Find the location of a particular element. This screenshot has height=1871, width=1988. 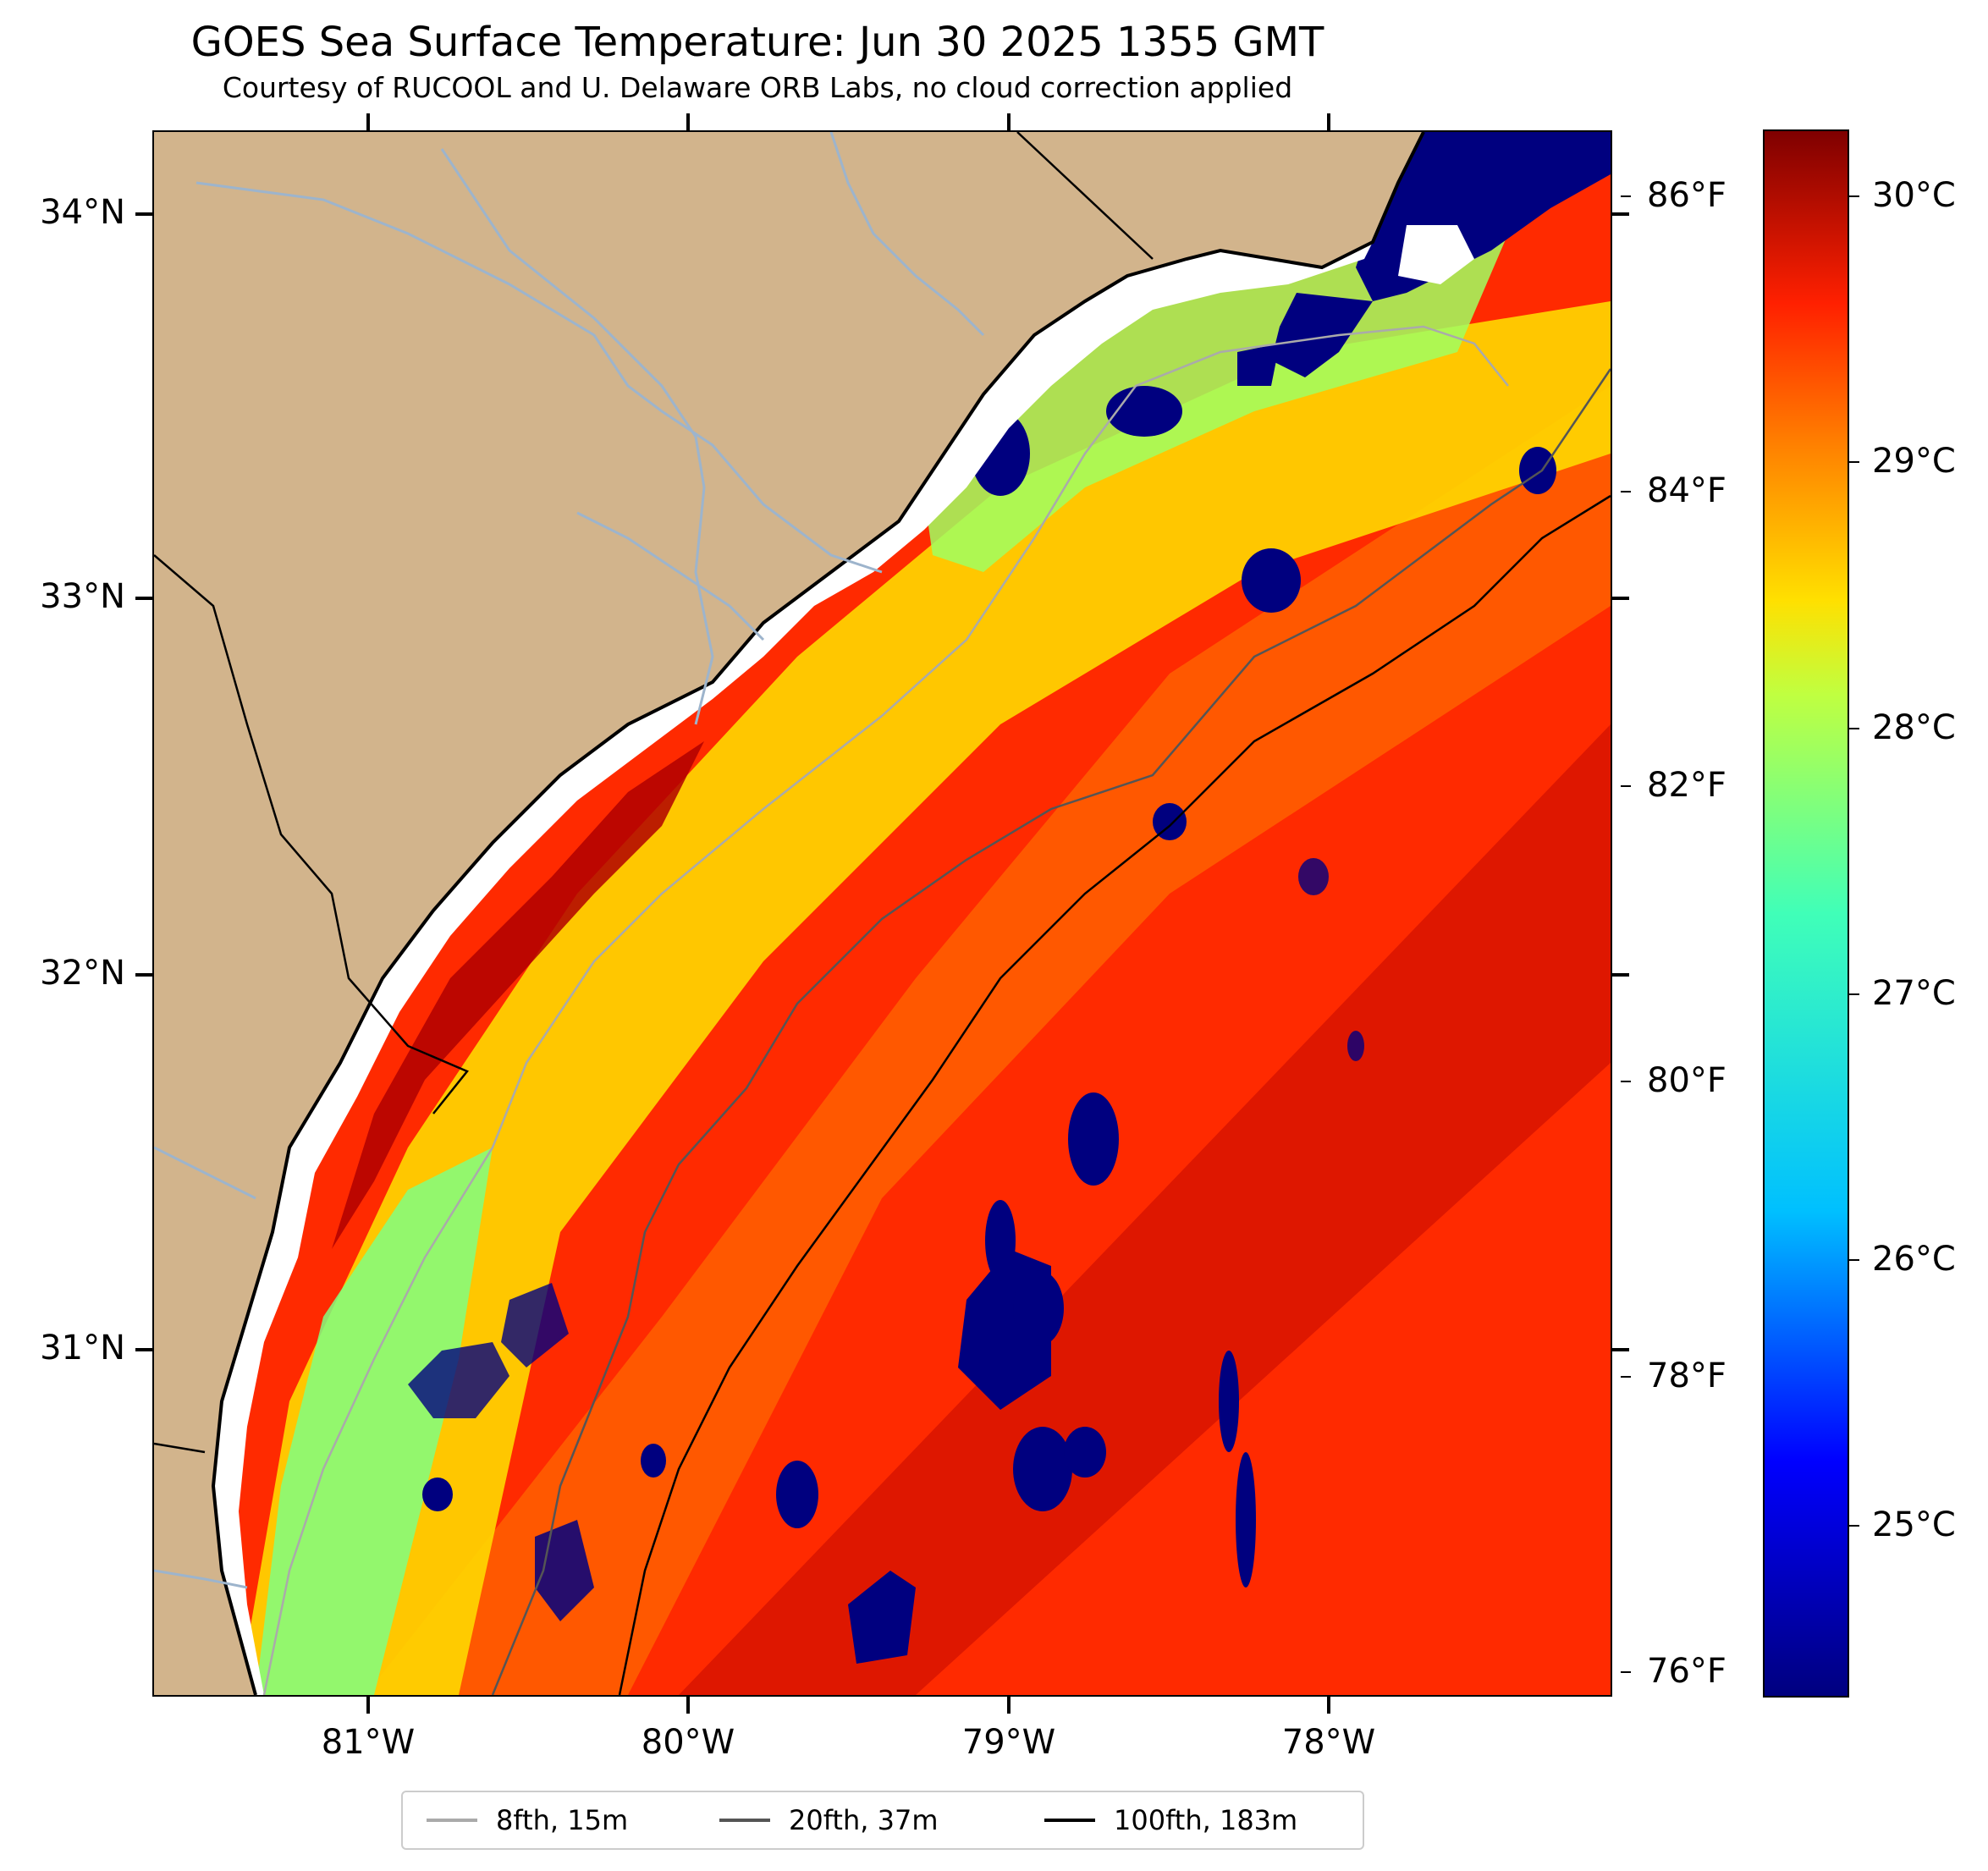

lat-label: 34°N is located at coordinates (82, 213).